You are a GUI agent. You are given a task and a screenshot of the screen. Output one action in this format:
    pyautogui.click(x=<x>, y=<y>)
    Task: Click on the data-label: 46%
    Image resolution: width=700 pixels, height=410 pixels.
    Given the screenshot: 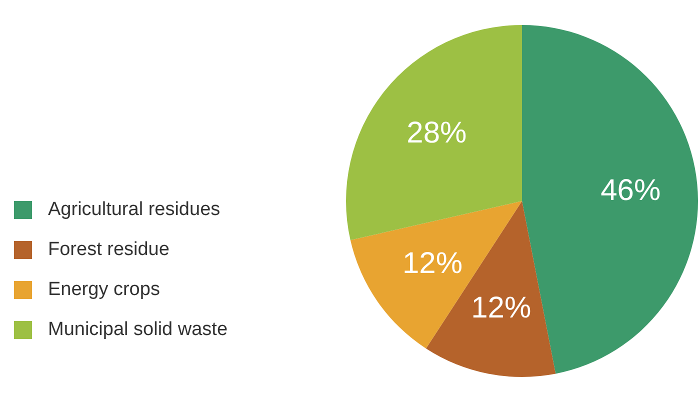 What is the action you would take?
    pyautogui.click(x=630, y=191)
    